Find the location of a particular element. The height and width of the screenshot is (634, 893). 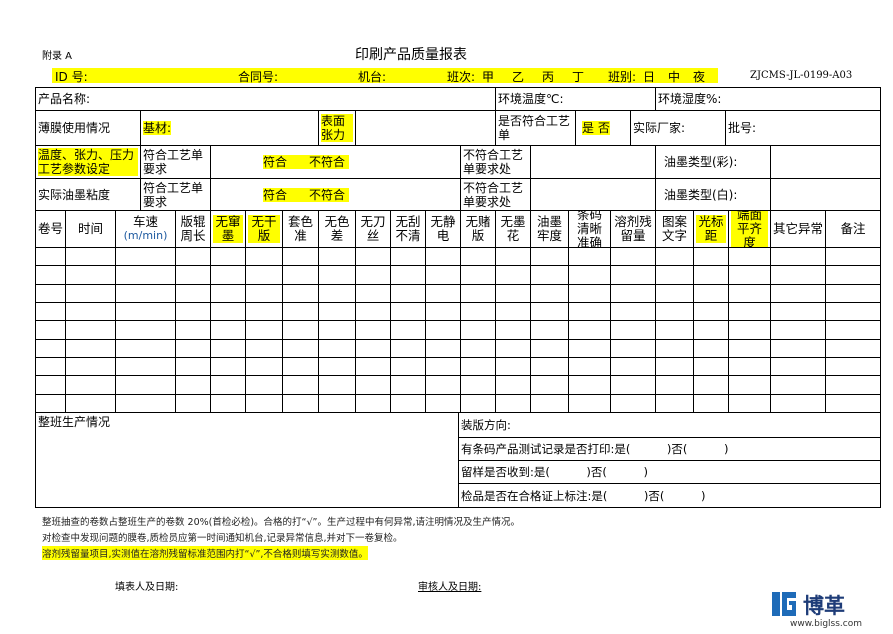

column-header: 无干版 is located at coordinates (264, 229).